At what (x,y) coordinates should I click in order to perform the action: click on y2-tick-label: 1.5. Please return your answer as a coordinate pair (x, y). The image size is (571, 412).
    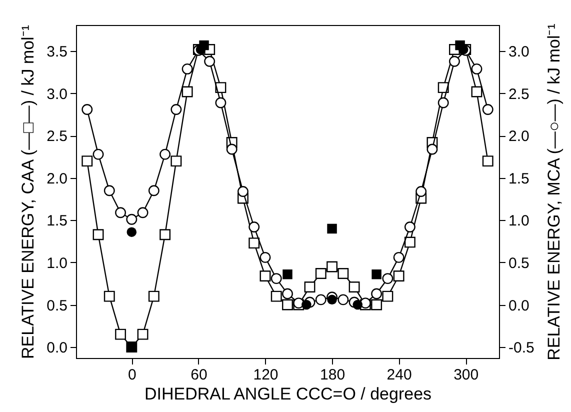
    Looking at the image, I should click on (519, 179).